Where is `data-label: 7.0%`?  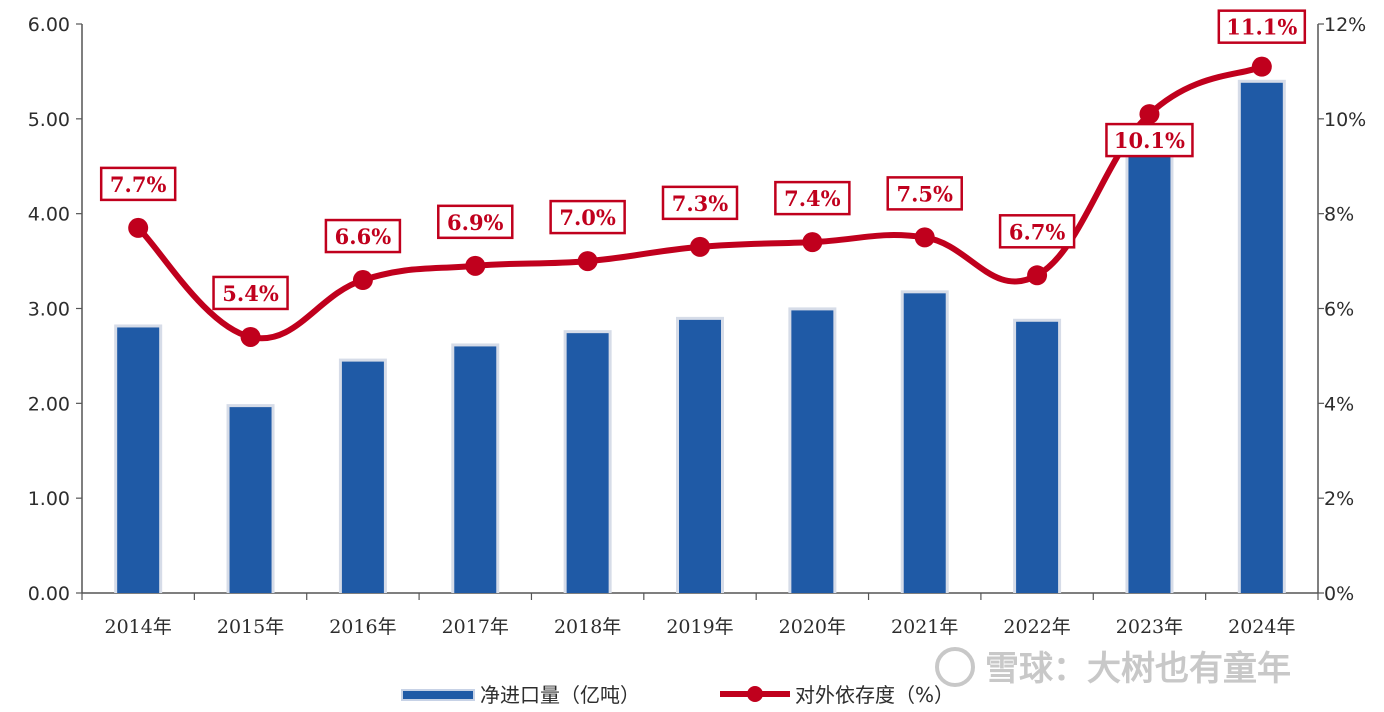
data-label: 7.0% is located at coordinates (587, 217).